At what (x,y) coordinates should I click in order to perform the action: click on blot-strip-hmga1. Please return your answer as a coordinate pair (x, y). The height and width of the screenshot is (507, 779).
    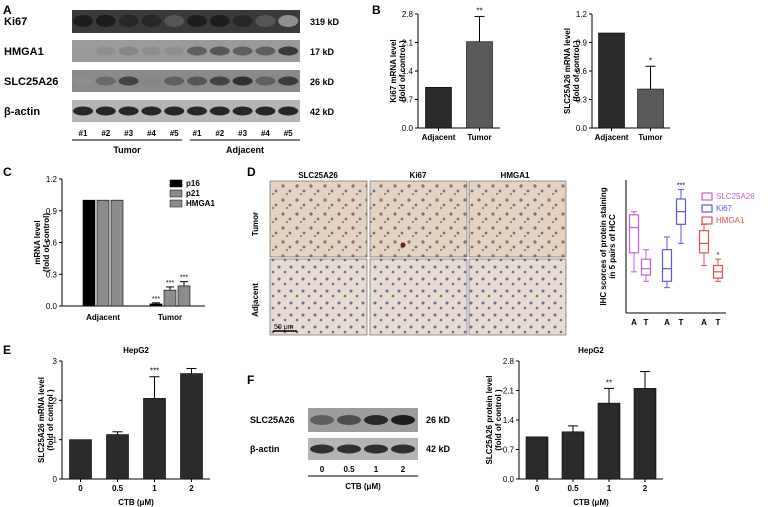
    Looking at the image, I should click on (186, 51).